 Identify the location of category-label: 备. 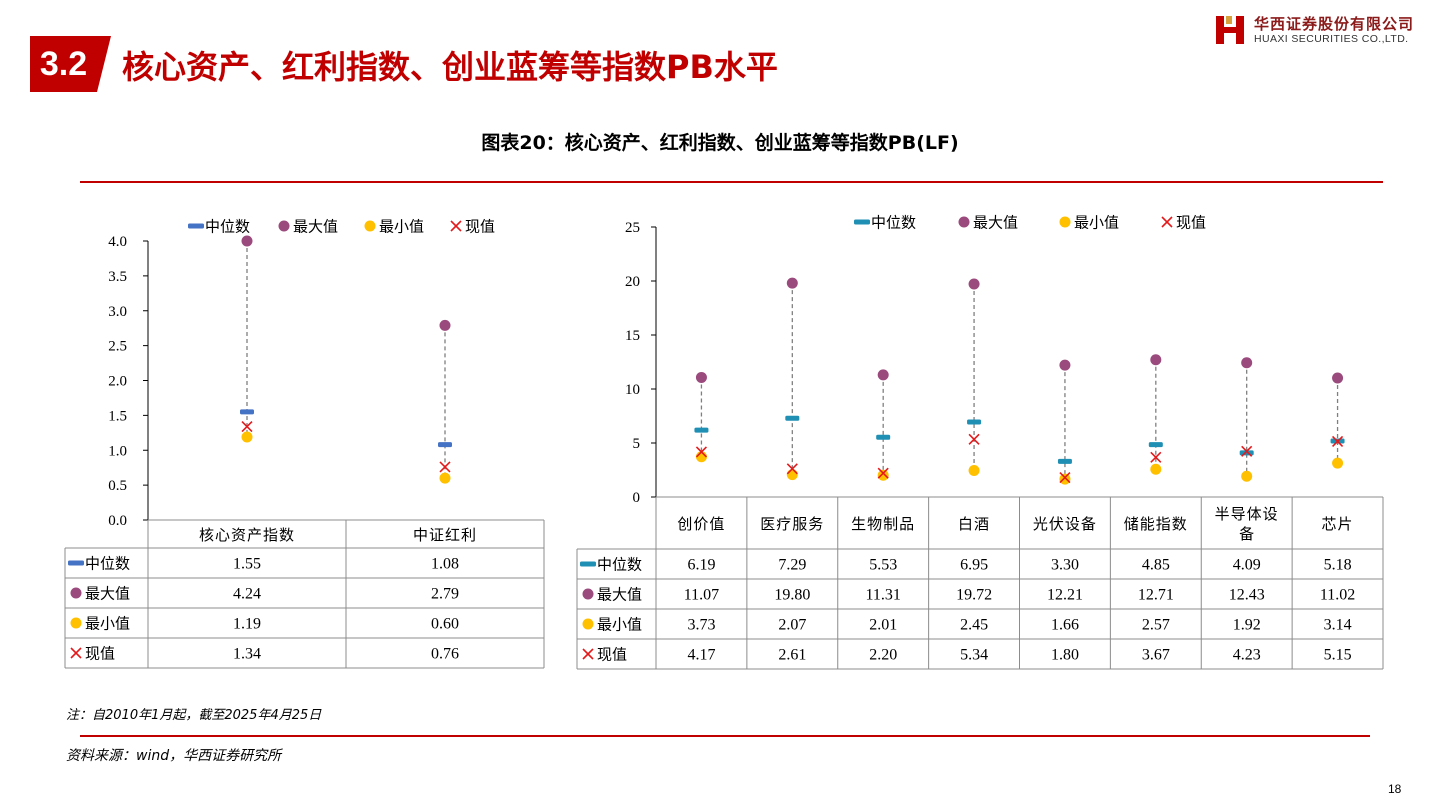
(1246, 534).